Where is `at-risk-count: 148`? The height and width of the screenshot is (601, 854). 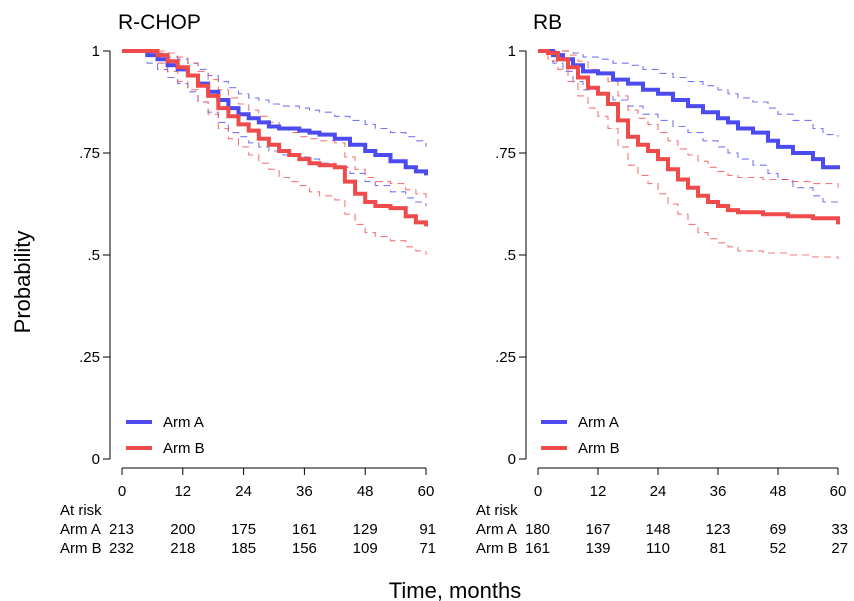
at-risk-count: 148 is located at coordinates (657, 529).